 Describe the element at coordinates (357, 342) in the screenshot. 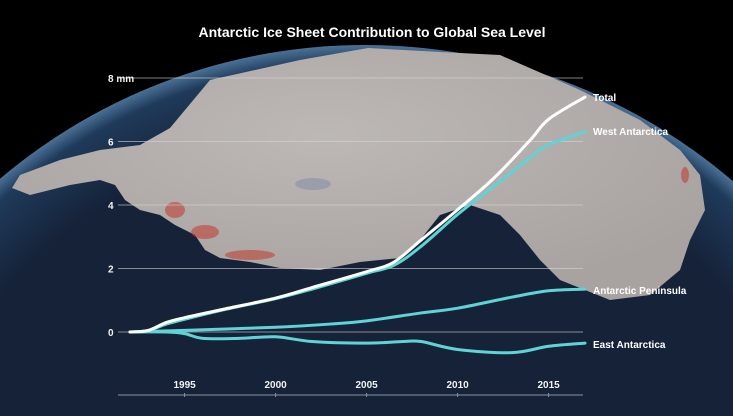

I see `series-line-east-antarctica` at that location.